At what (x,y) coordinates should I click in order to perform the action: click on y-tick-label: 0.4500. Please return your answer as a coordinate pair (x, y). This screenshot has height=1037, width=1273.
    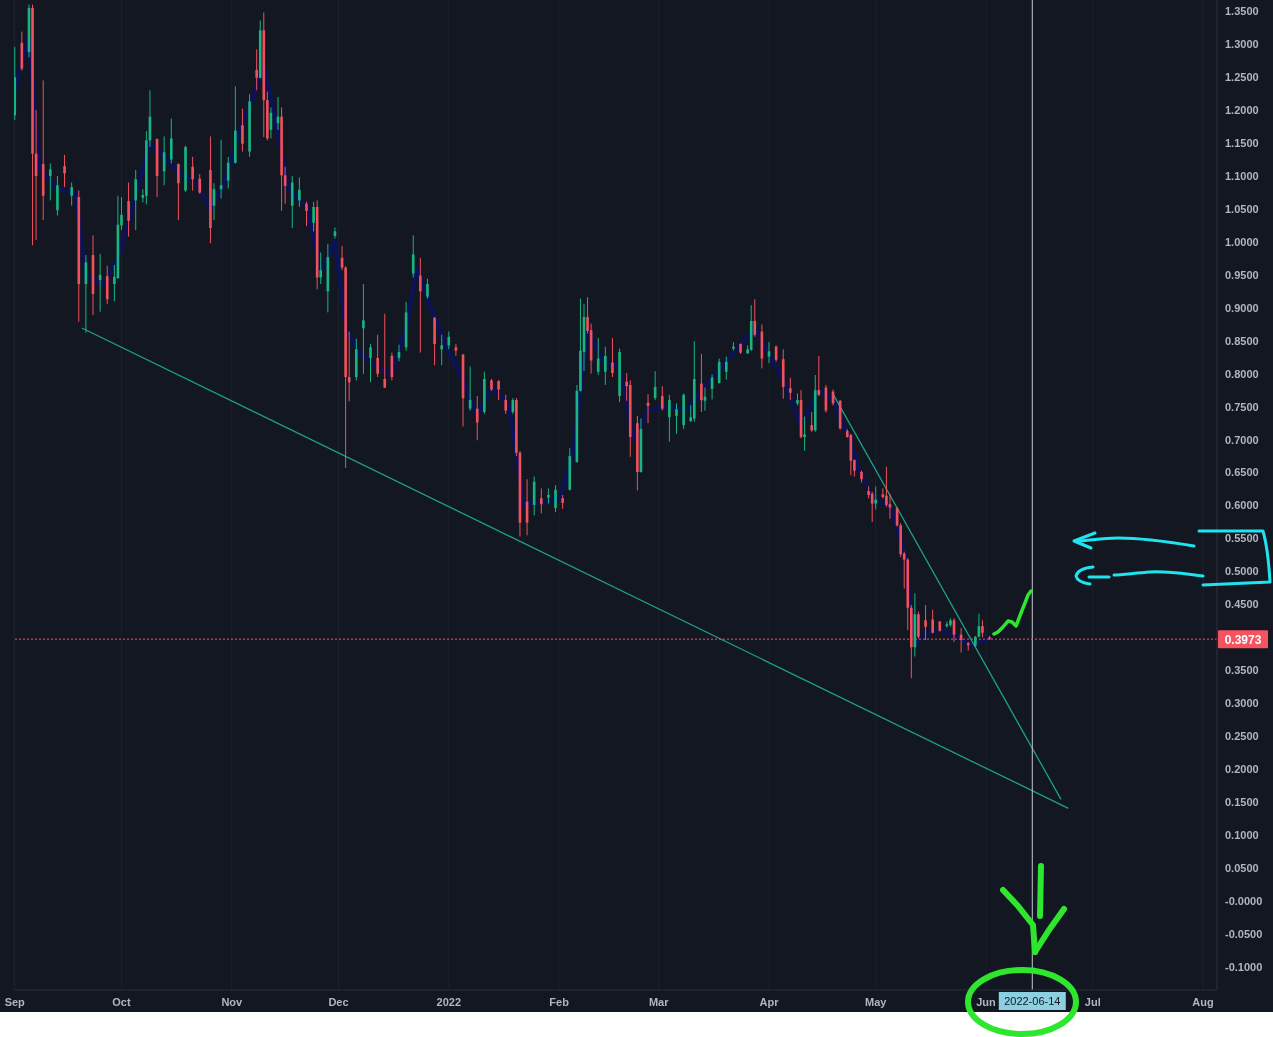
    Looking at the image, I should click on (1242, 604).